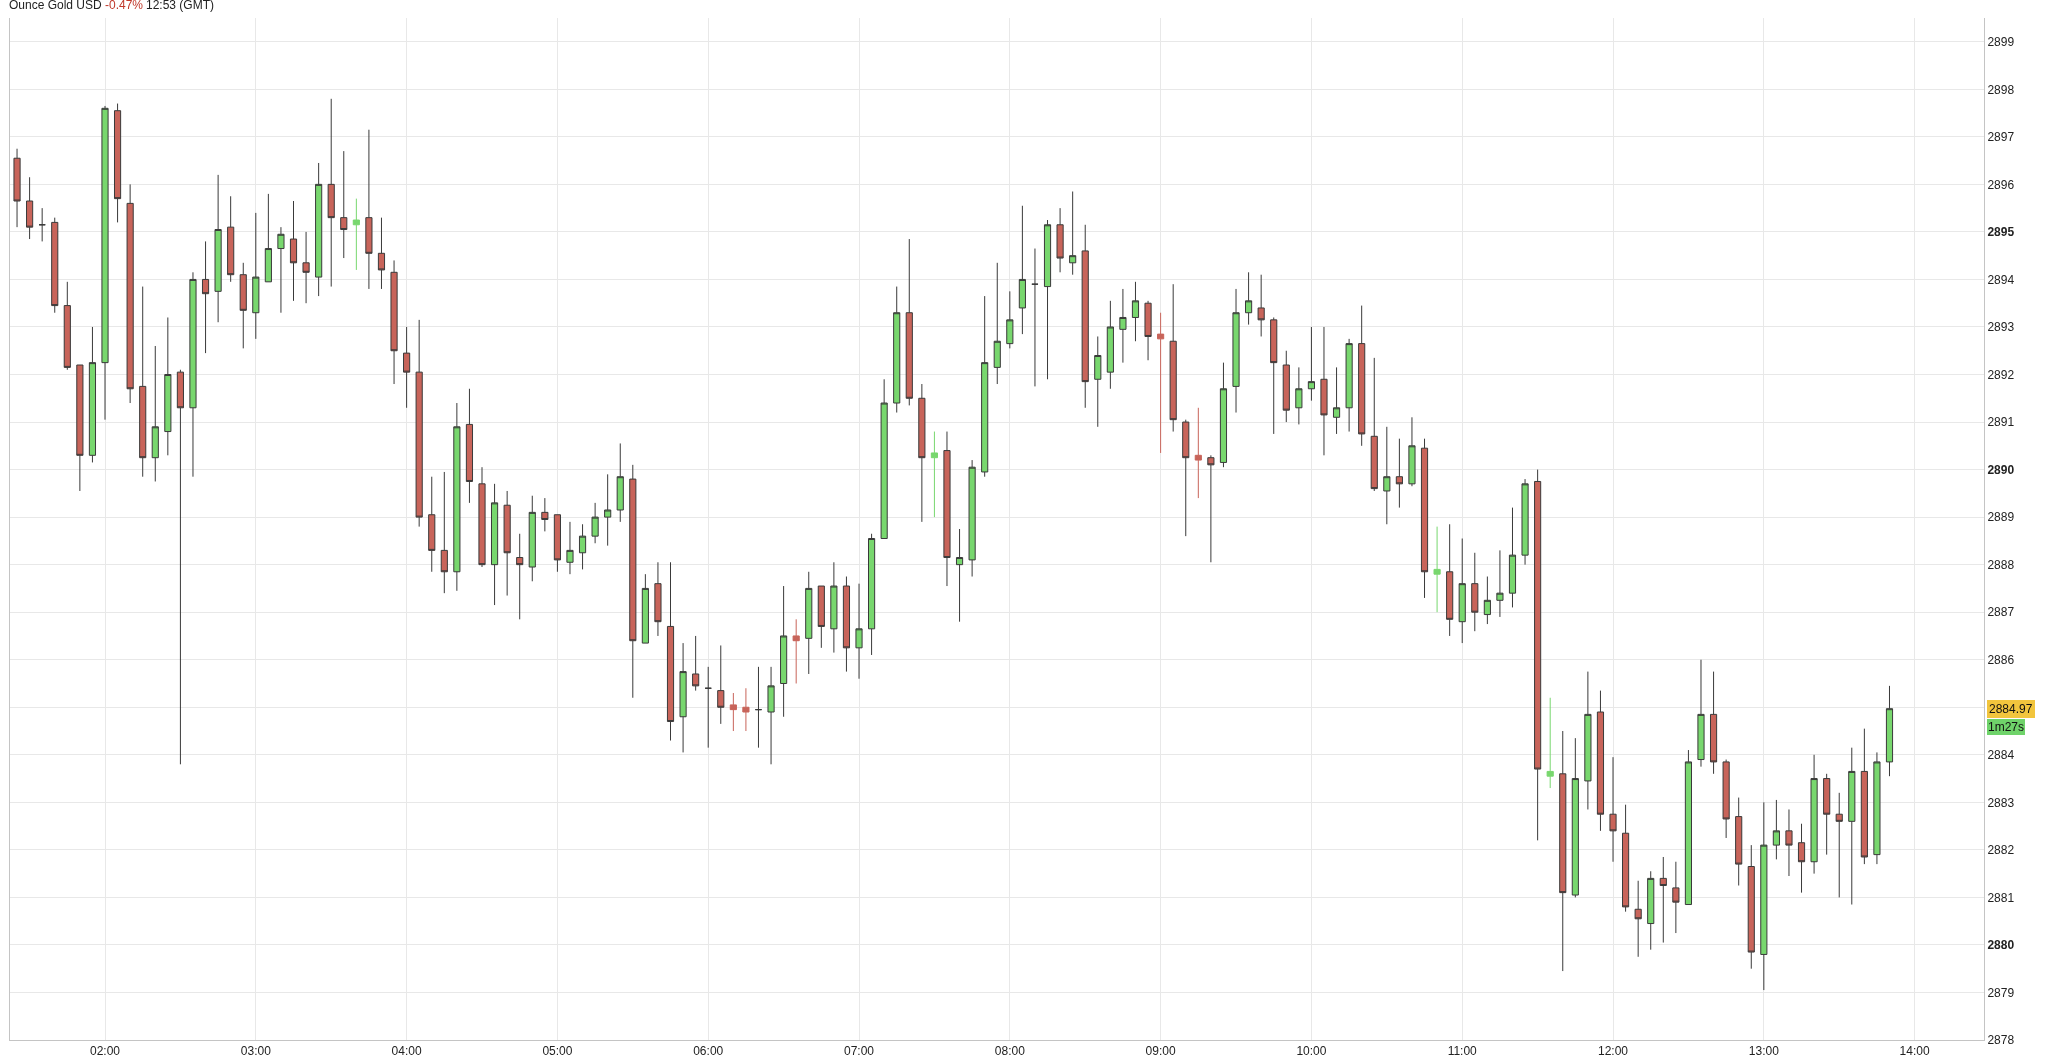  I want to click on chart-title: Ounce Gold USD, so click(56, 6).